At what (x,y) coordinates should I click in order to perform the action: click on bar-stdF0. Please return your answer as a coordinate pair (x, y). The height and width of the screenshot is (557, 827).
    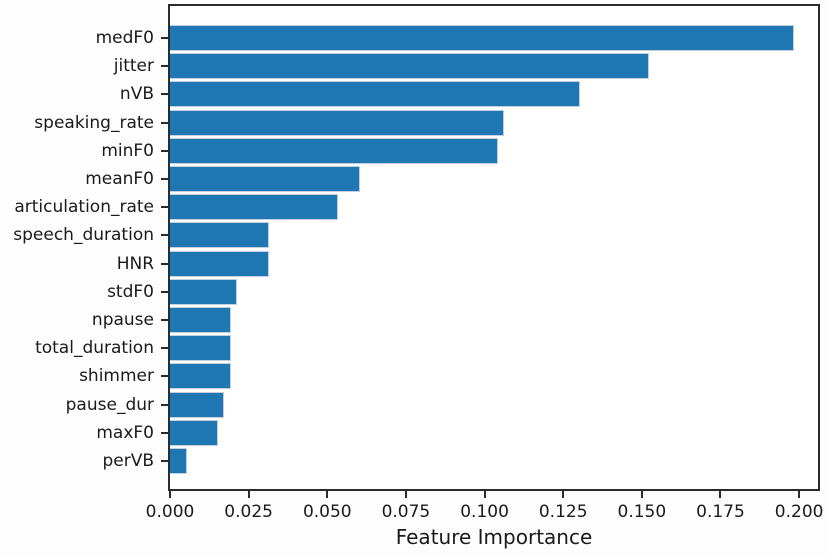
    Looking at the image, I should click on (203, 291).